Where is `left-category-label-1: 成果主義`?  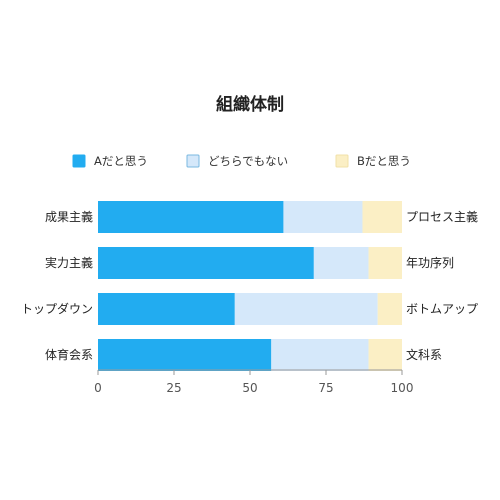
left-category-label-1: 成果主義 is located at coordinates (69, 216).